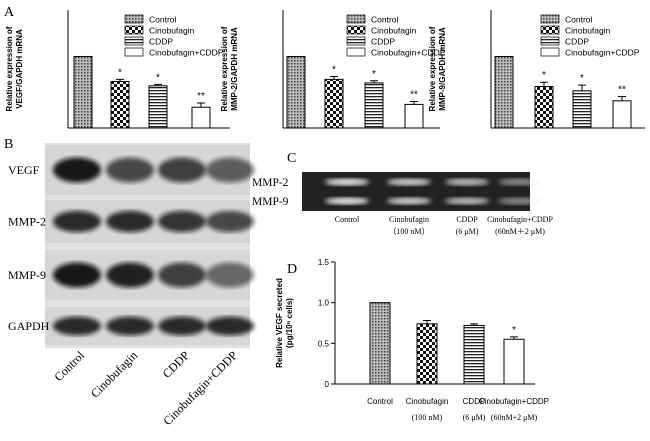 Image resolution: width=650 pixels, height=441 pixels. I want to click on x-tick-note: (6 μM), so click(474, 417).